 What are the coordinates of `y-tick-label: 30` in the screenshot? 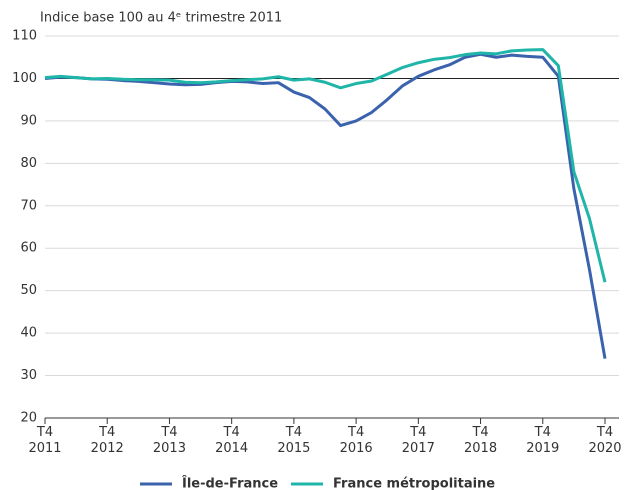 It's located at (28, 375).